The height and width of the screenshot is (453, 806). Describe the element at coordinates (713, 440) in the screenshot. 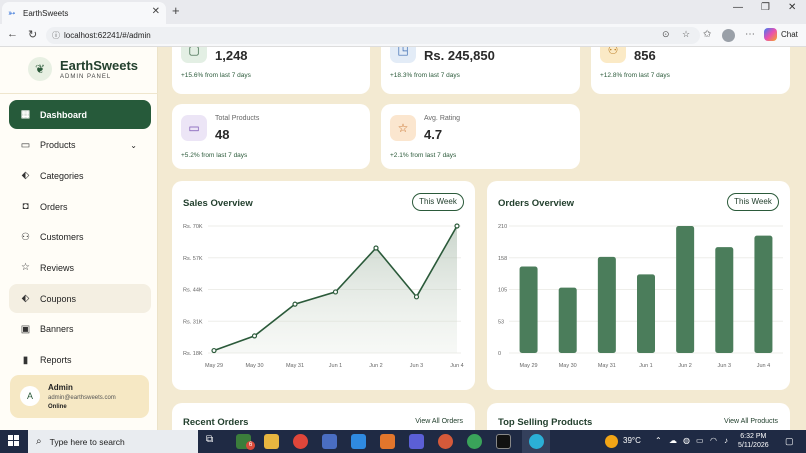

I see `wifi-icon: ◠` at that location.